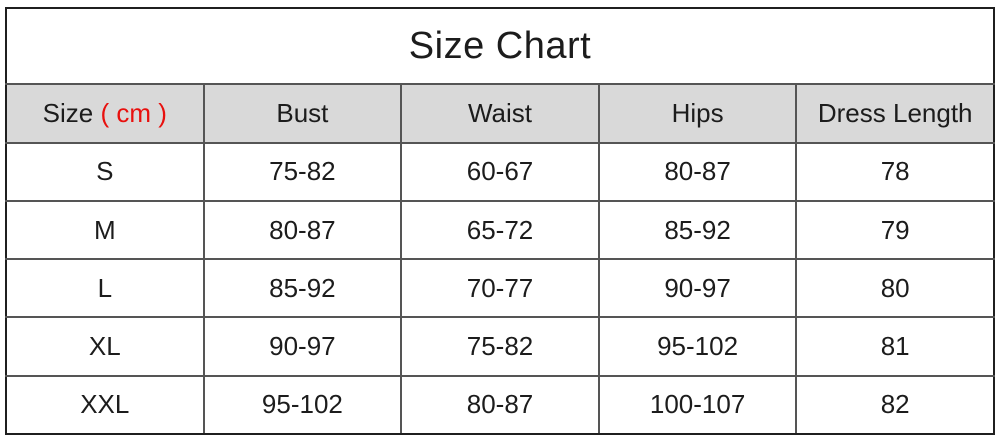 This screenshot has width=1000, height=445. Describe the element at coordinates (697, 113) in the screenshot. I see `col-header-hips: Hips` at that location.